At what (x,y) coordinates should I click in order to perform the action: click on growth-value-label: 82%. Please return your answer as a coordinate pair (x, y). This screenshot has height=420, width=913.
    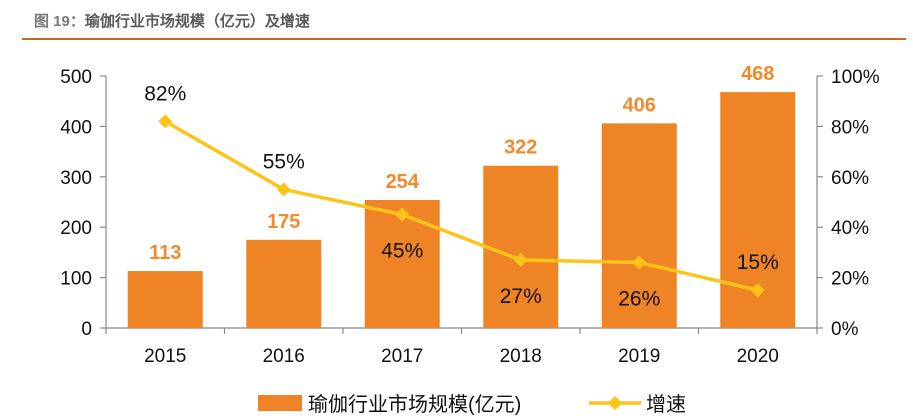
    Looking at the image, I should click on (165, 93).